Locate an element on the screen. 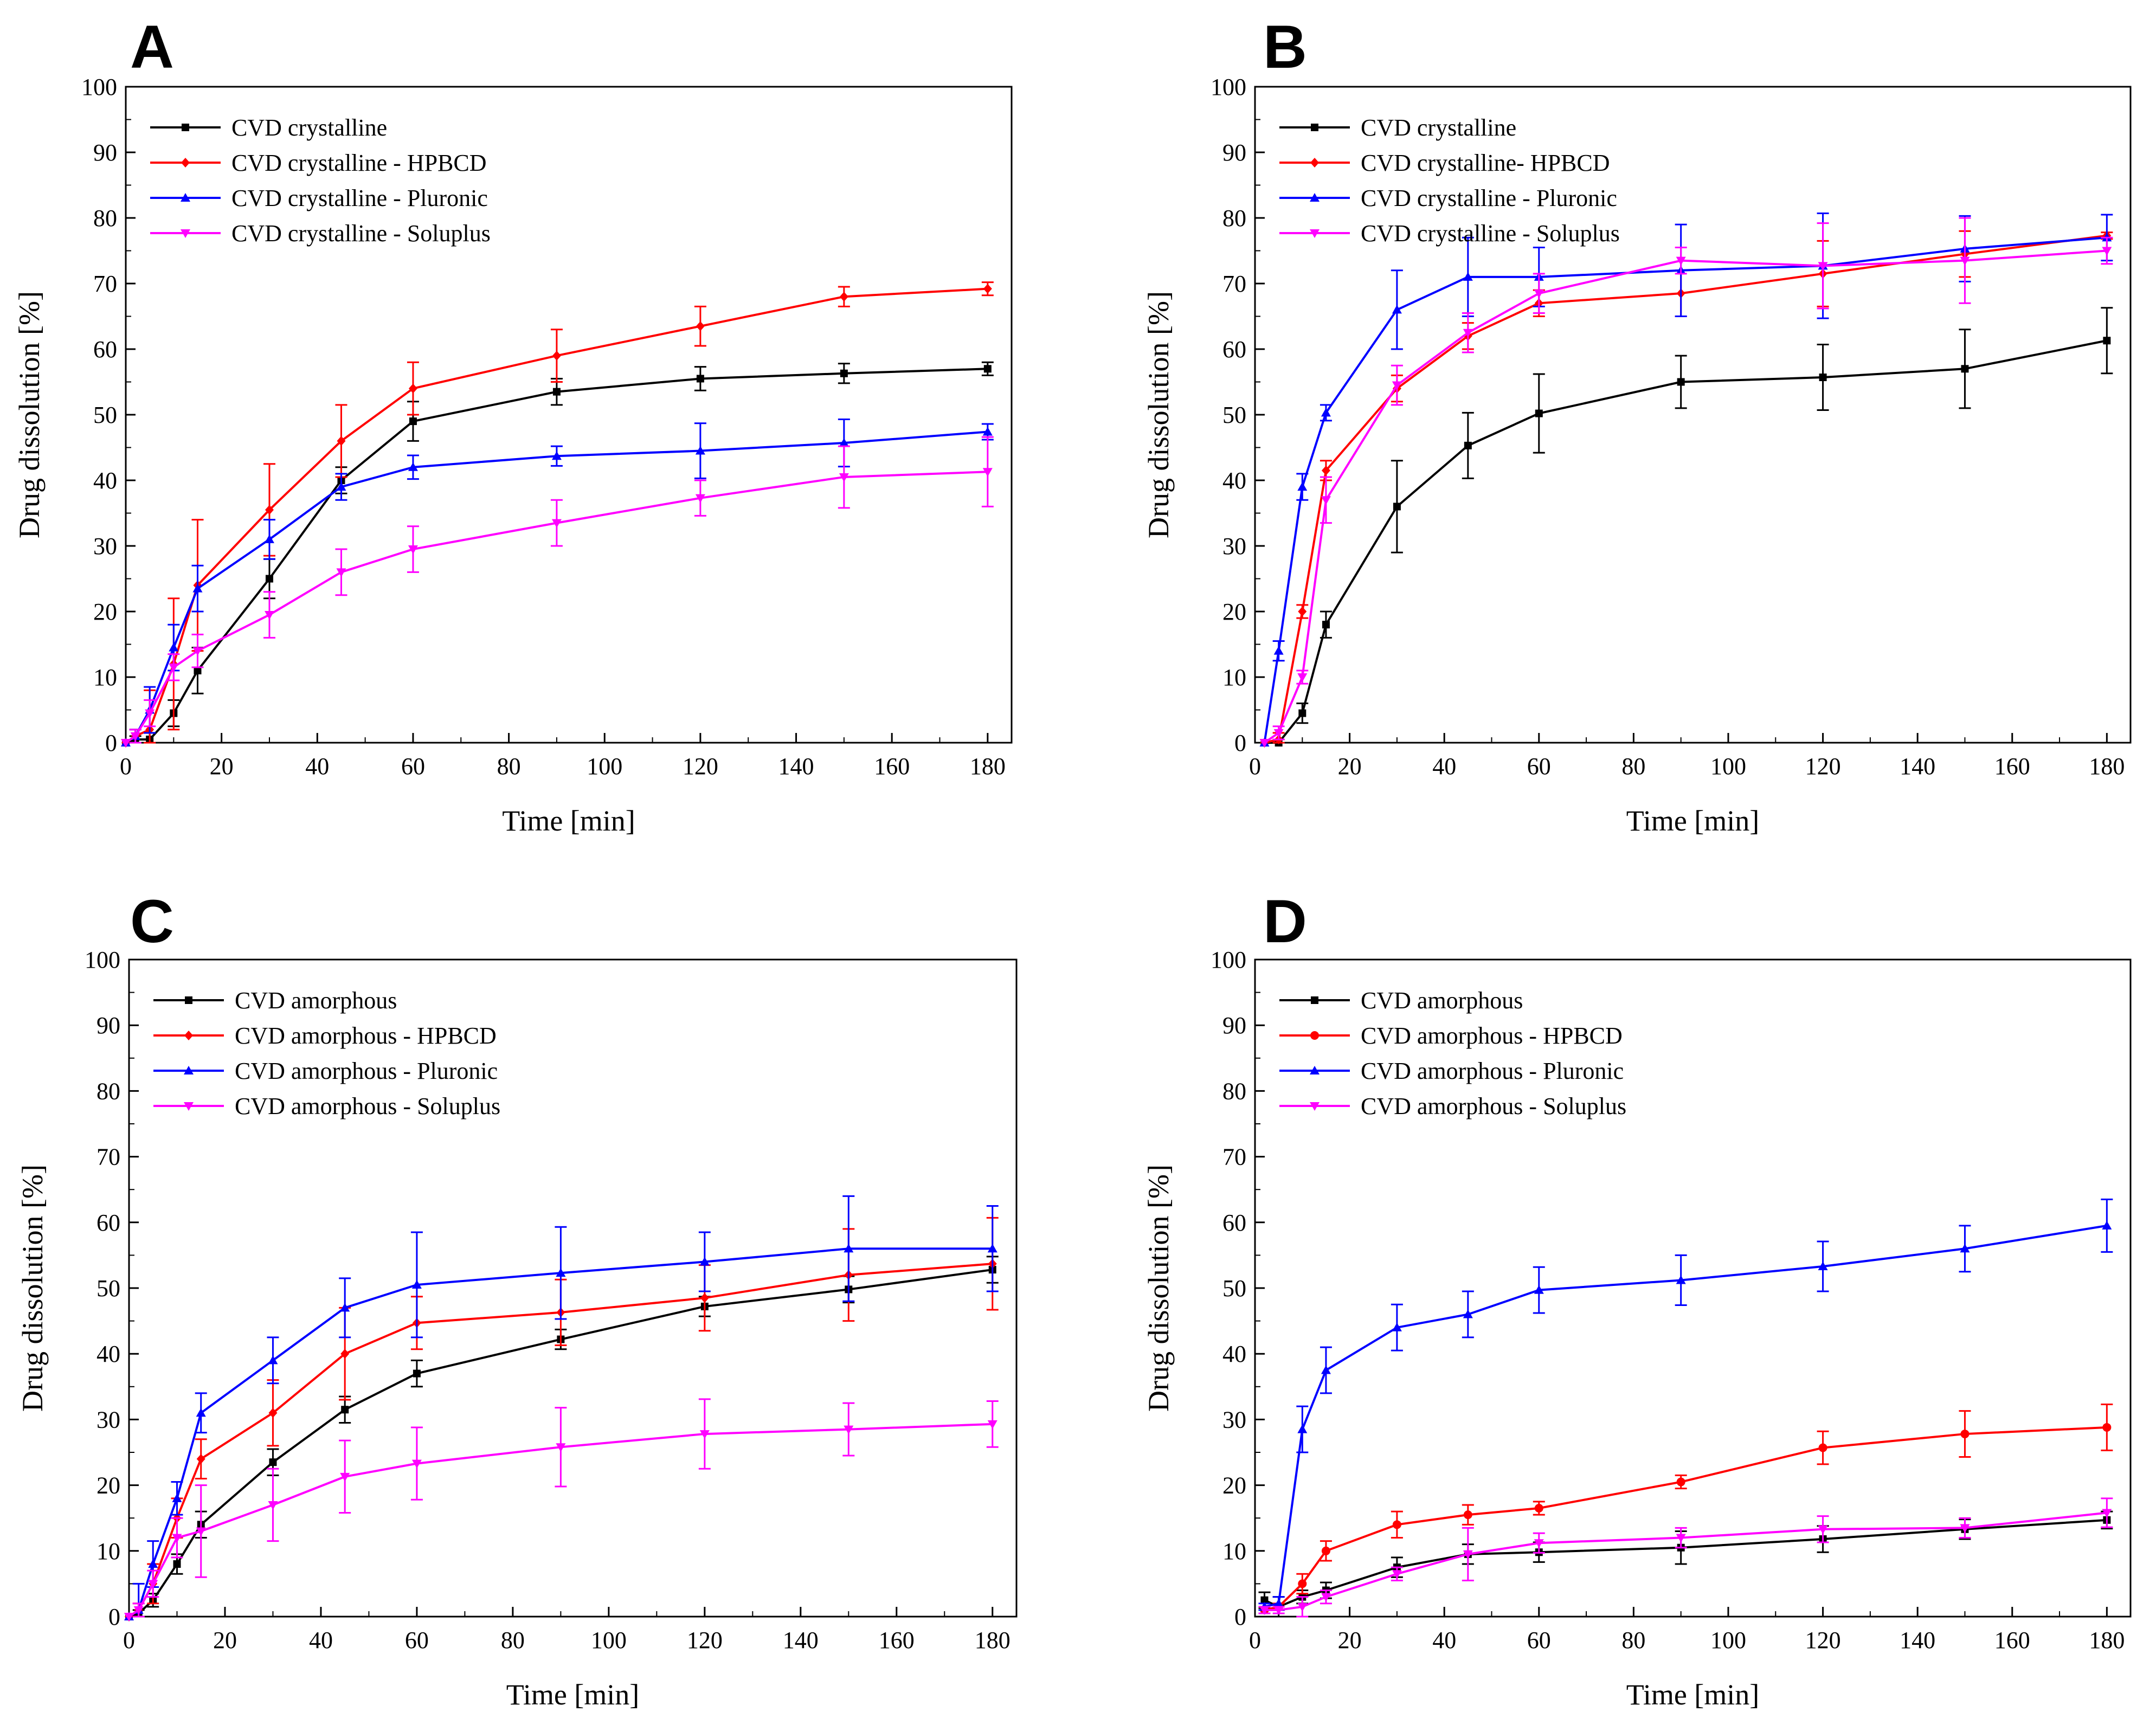 The image size is (2156, 1731). legend-entry: CVD crystalline - Pluronic is located at coordinates (360, 198).